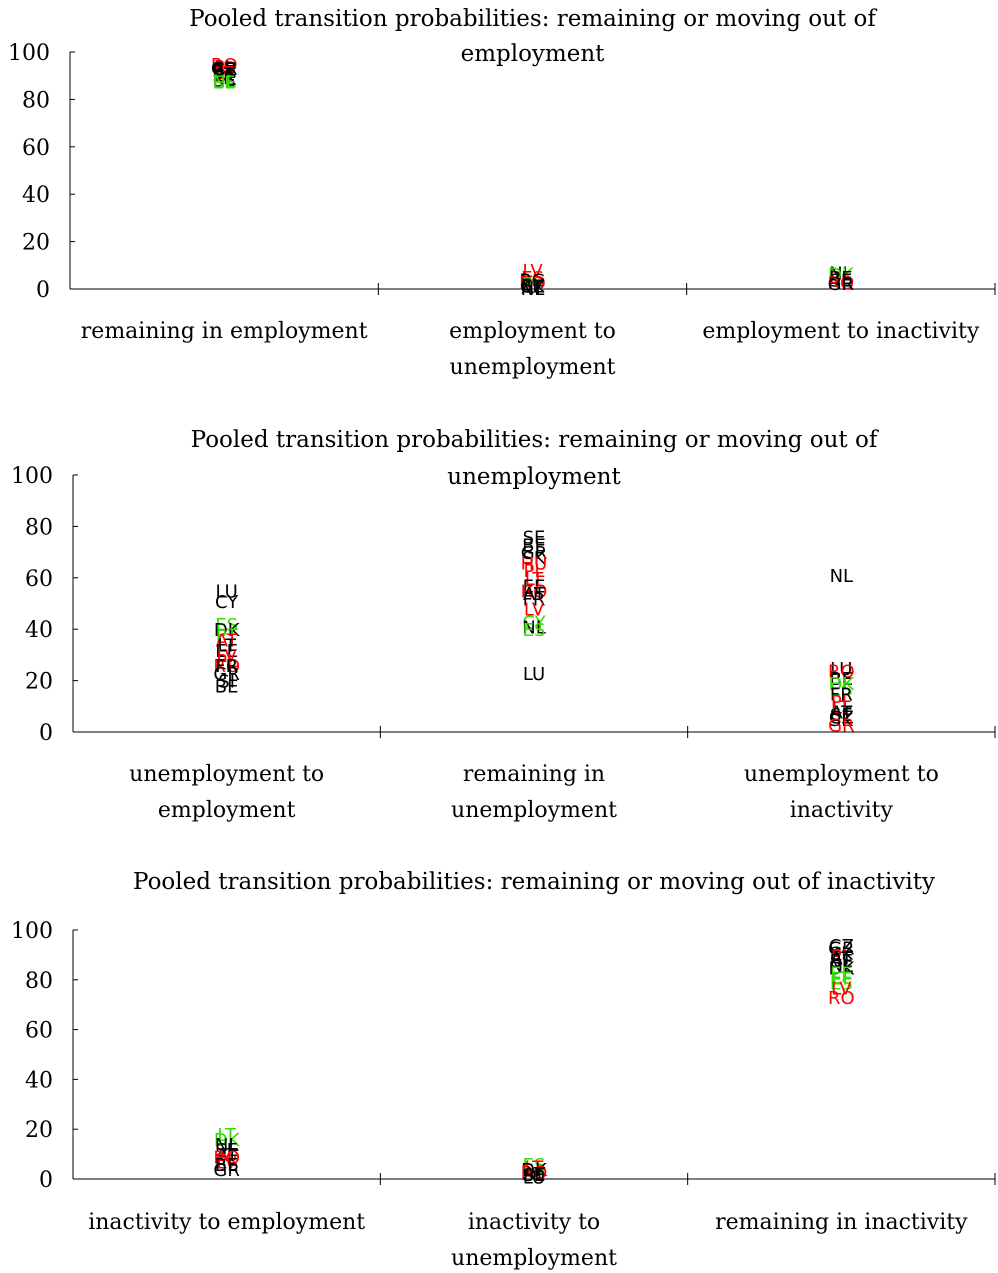 The width and height of the screenshot is (998, 1273). I want to click on data-point-label: HU, so click(534, 563).